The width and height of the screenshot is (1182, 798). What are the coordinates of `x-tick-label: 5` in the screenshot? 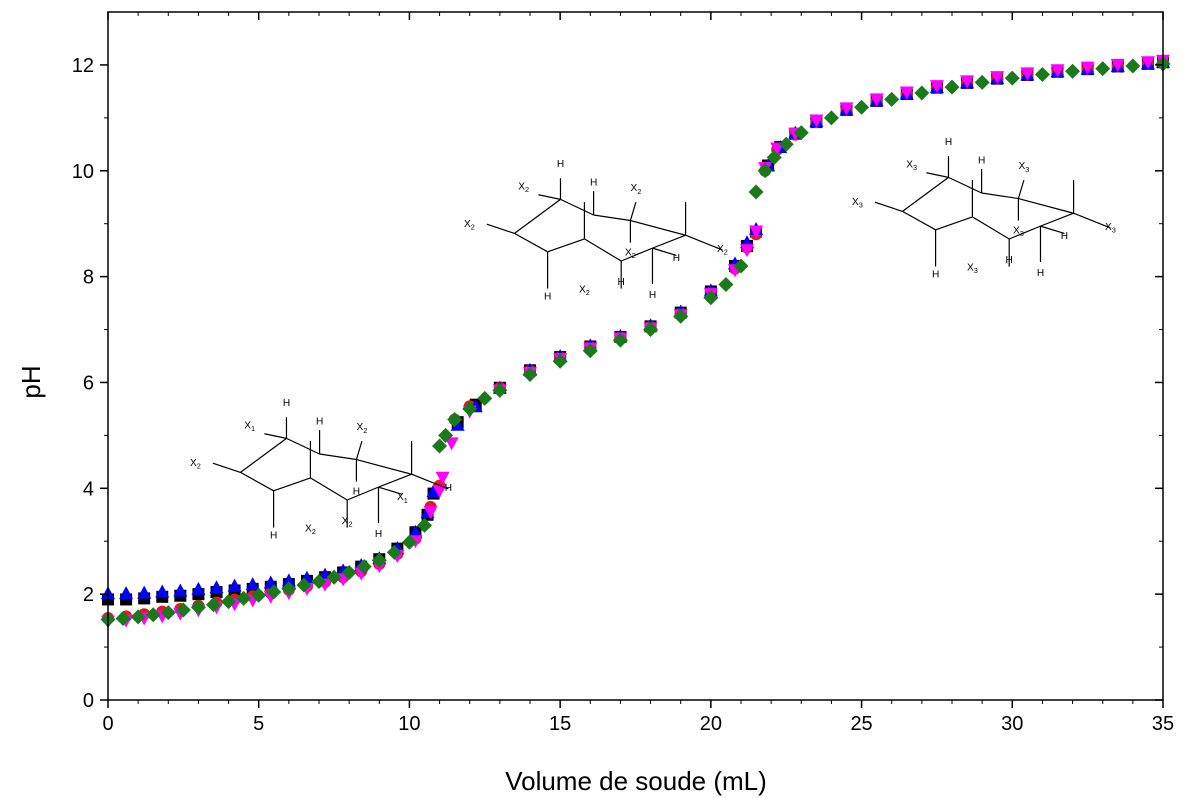 It's located at (258, 724).